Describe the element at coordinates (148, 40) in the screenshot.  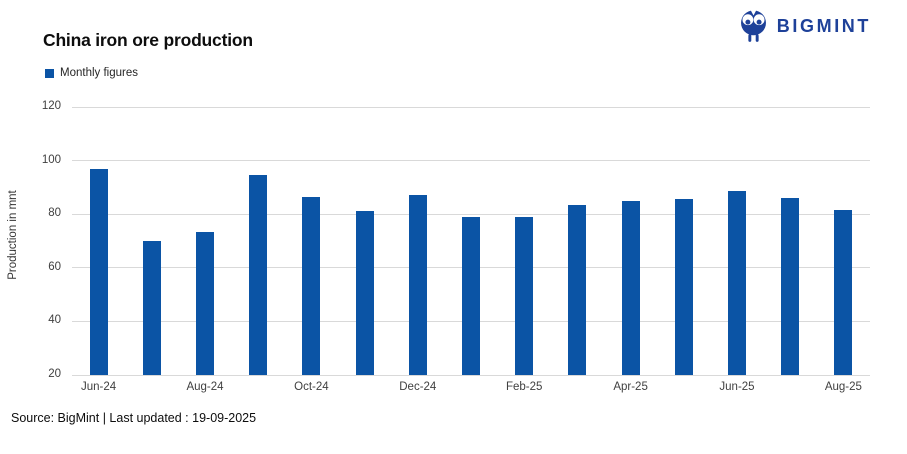
I see `page-title: China iron ore production` at that location.